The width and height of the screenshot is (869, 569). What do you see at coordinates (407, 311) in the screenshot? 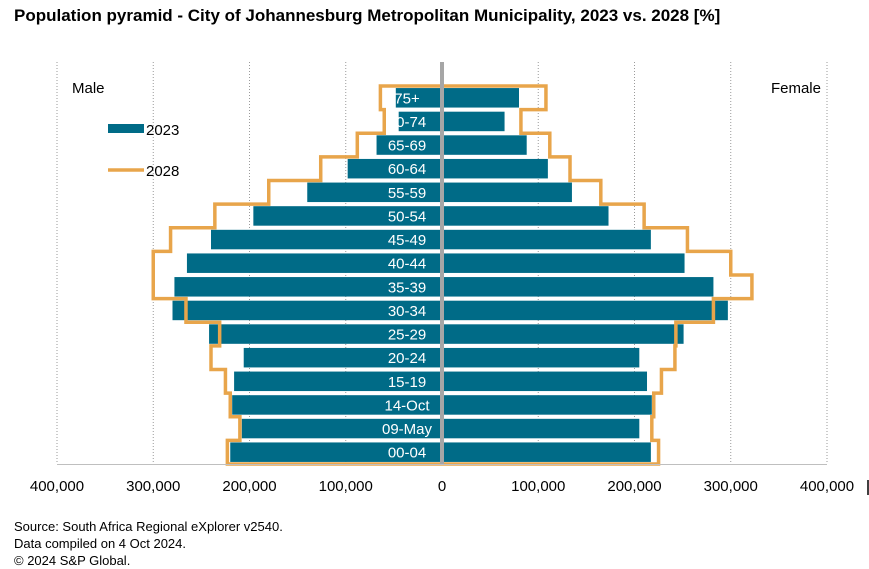
I see `age-group-label: 30-34` at bounding box center [407, 311].